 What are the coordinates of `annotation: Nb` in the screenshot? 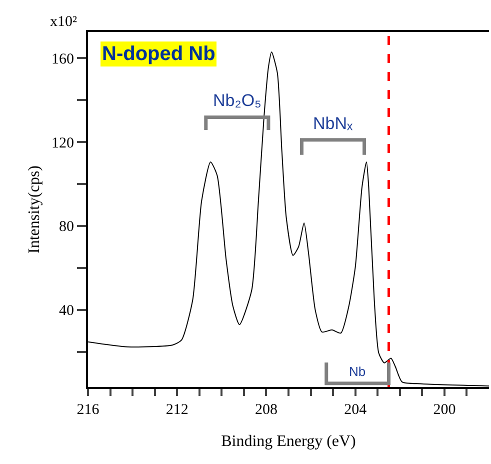 It's located at (357, 371).